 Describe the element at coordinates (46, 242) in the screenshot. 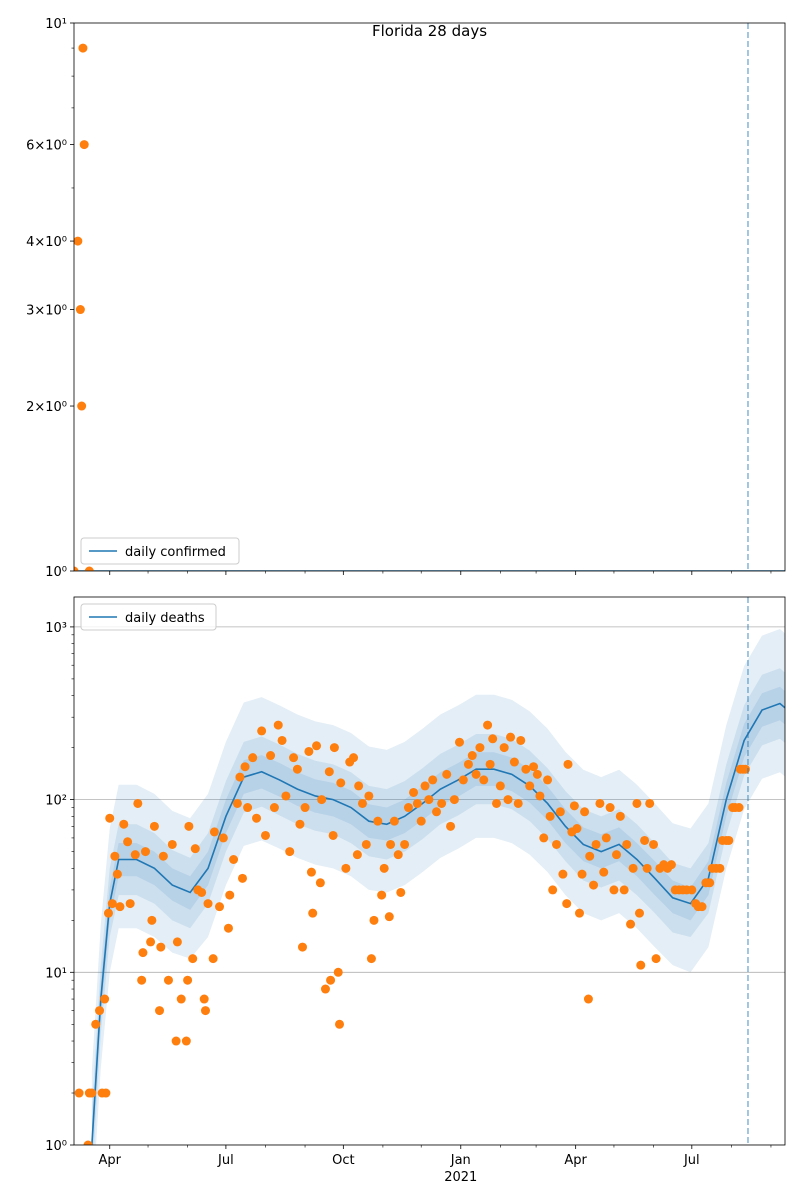

I see `y-tick-label: 4×10⁰` at that location.